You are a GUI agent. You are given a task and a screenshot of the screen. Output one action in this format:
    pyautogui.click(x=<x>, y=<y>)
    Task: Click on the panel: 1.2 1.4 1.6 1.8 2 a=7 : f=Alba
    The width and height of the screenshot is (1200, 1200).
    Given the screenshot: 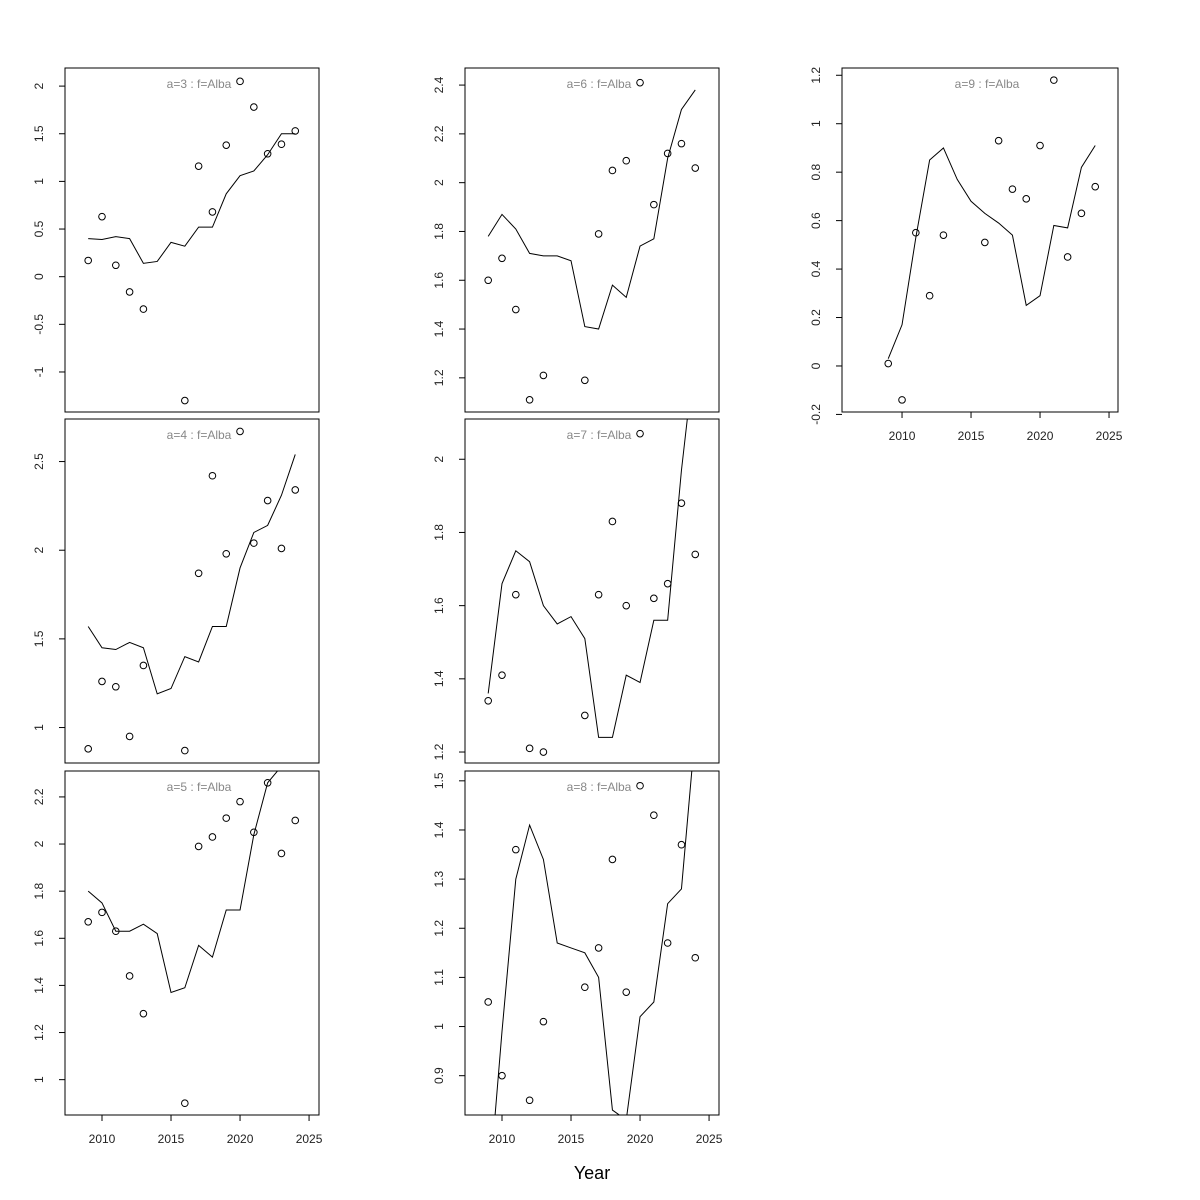 What is the action you would take?
    pyautogui.click(x=576, y=591)
    